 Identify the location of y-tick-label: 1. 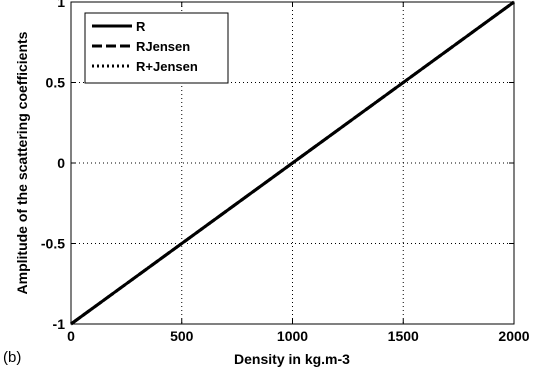
(61, 5).